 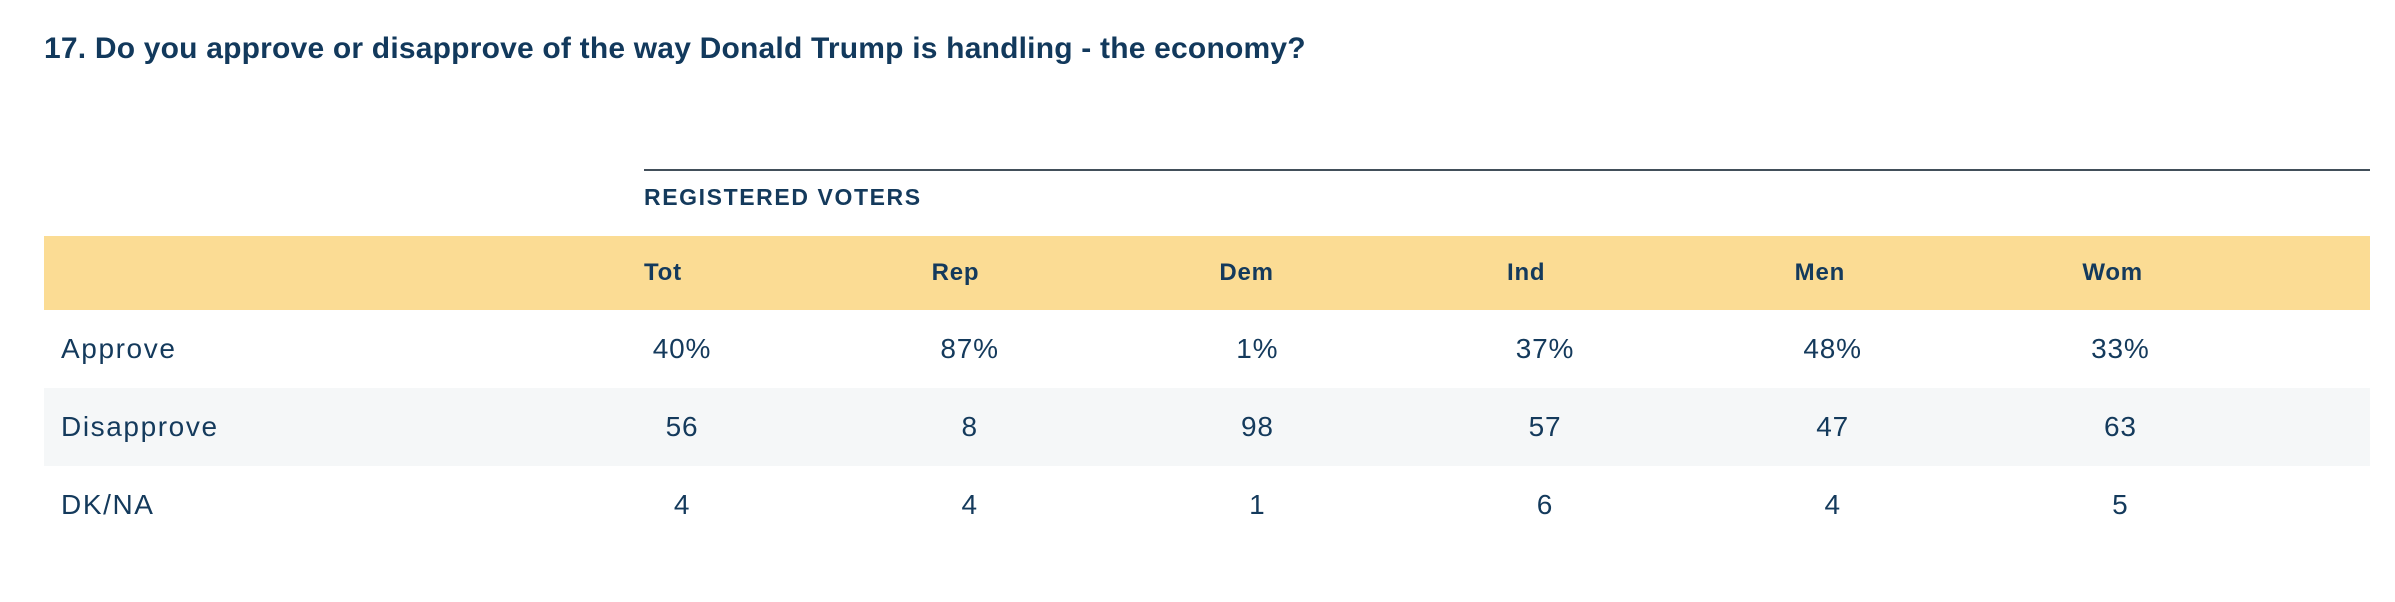 I want to click on value: 37%, so click(x=1545, y=348).